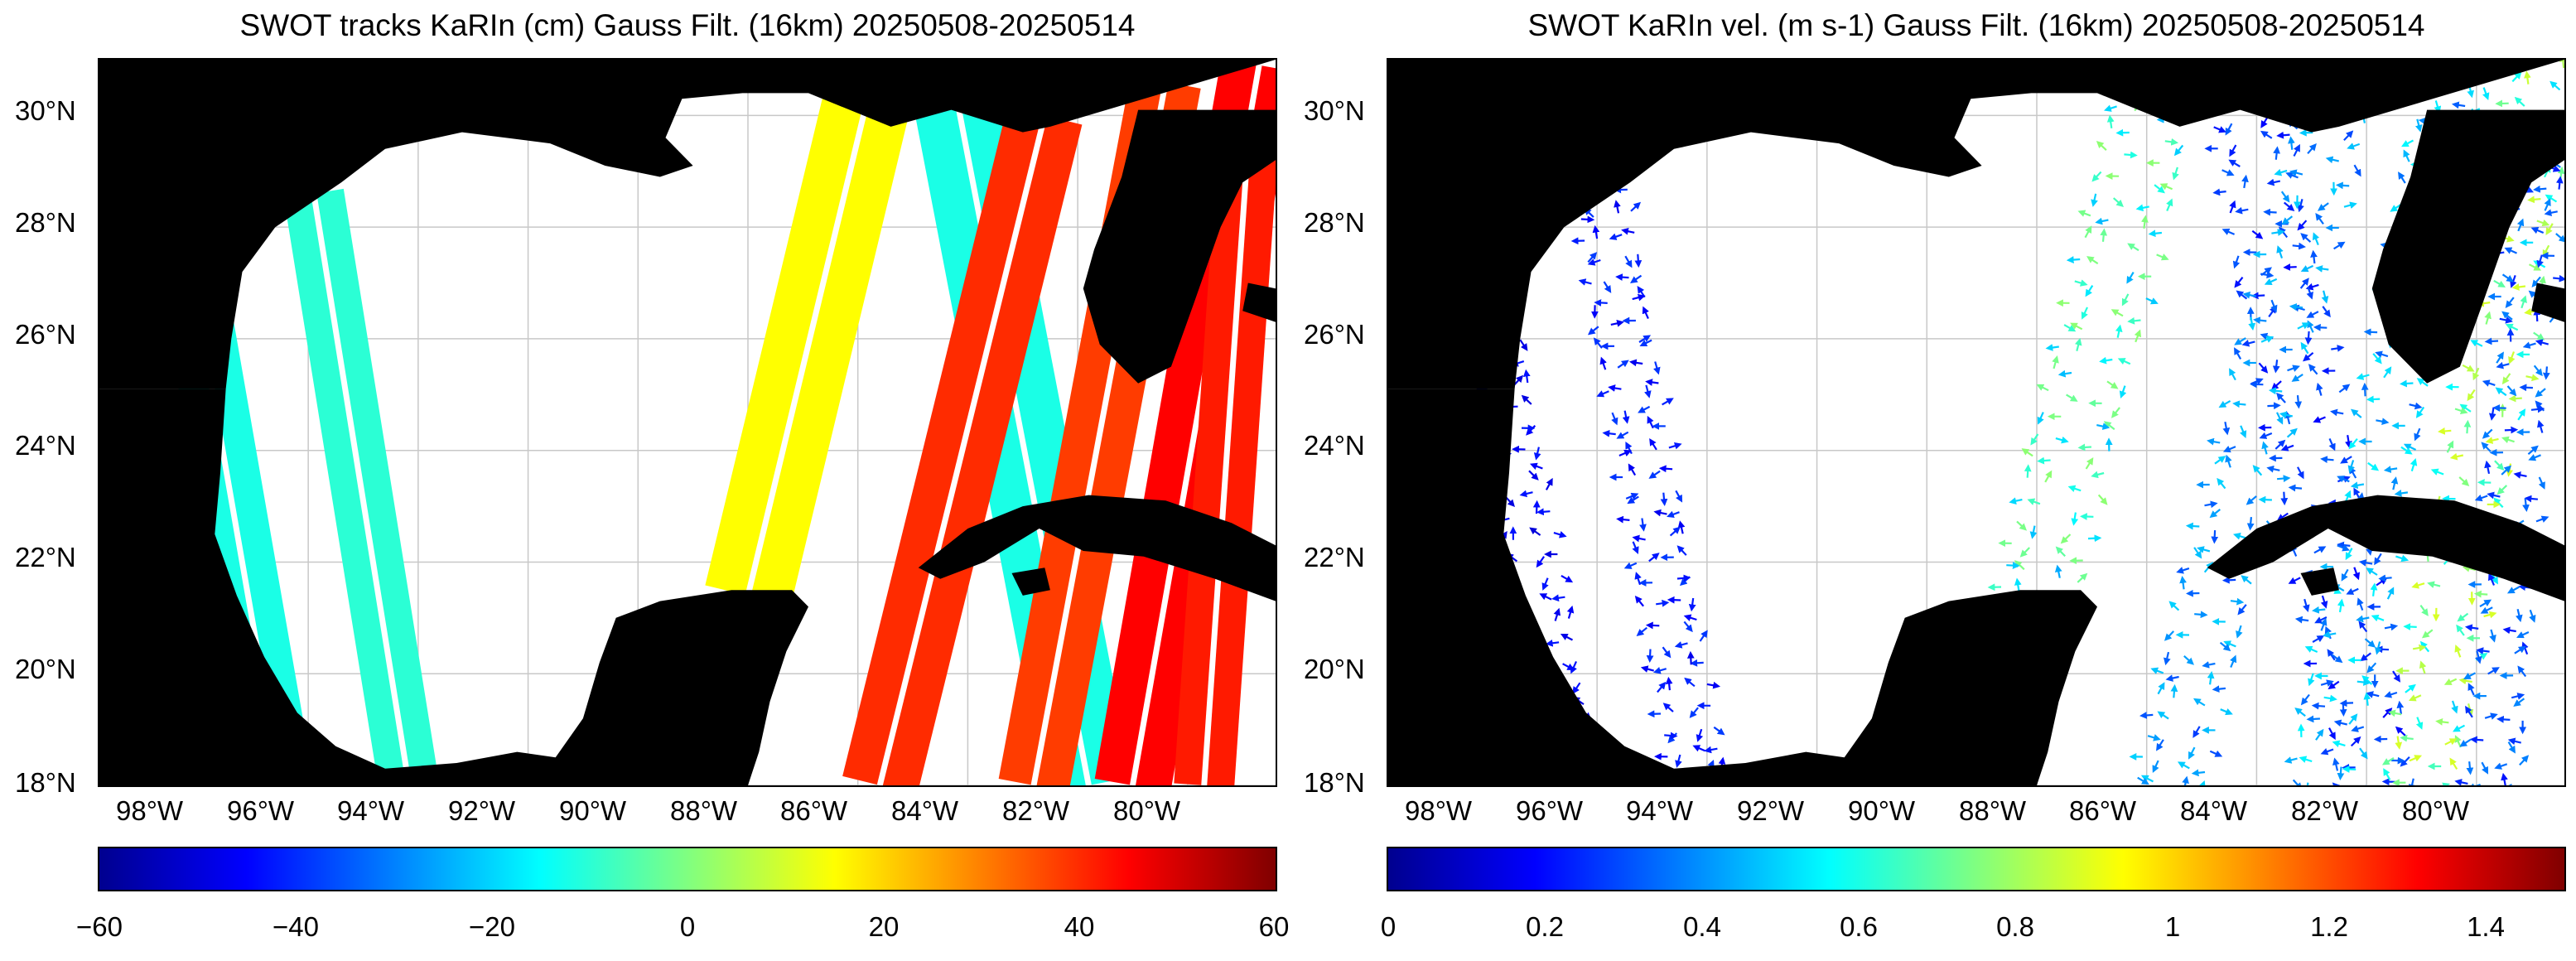  Describe the element at coordinates (2329, 927) in the screenshot. I see `colorbar-tick-label: 1.2` at that location.